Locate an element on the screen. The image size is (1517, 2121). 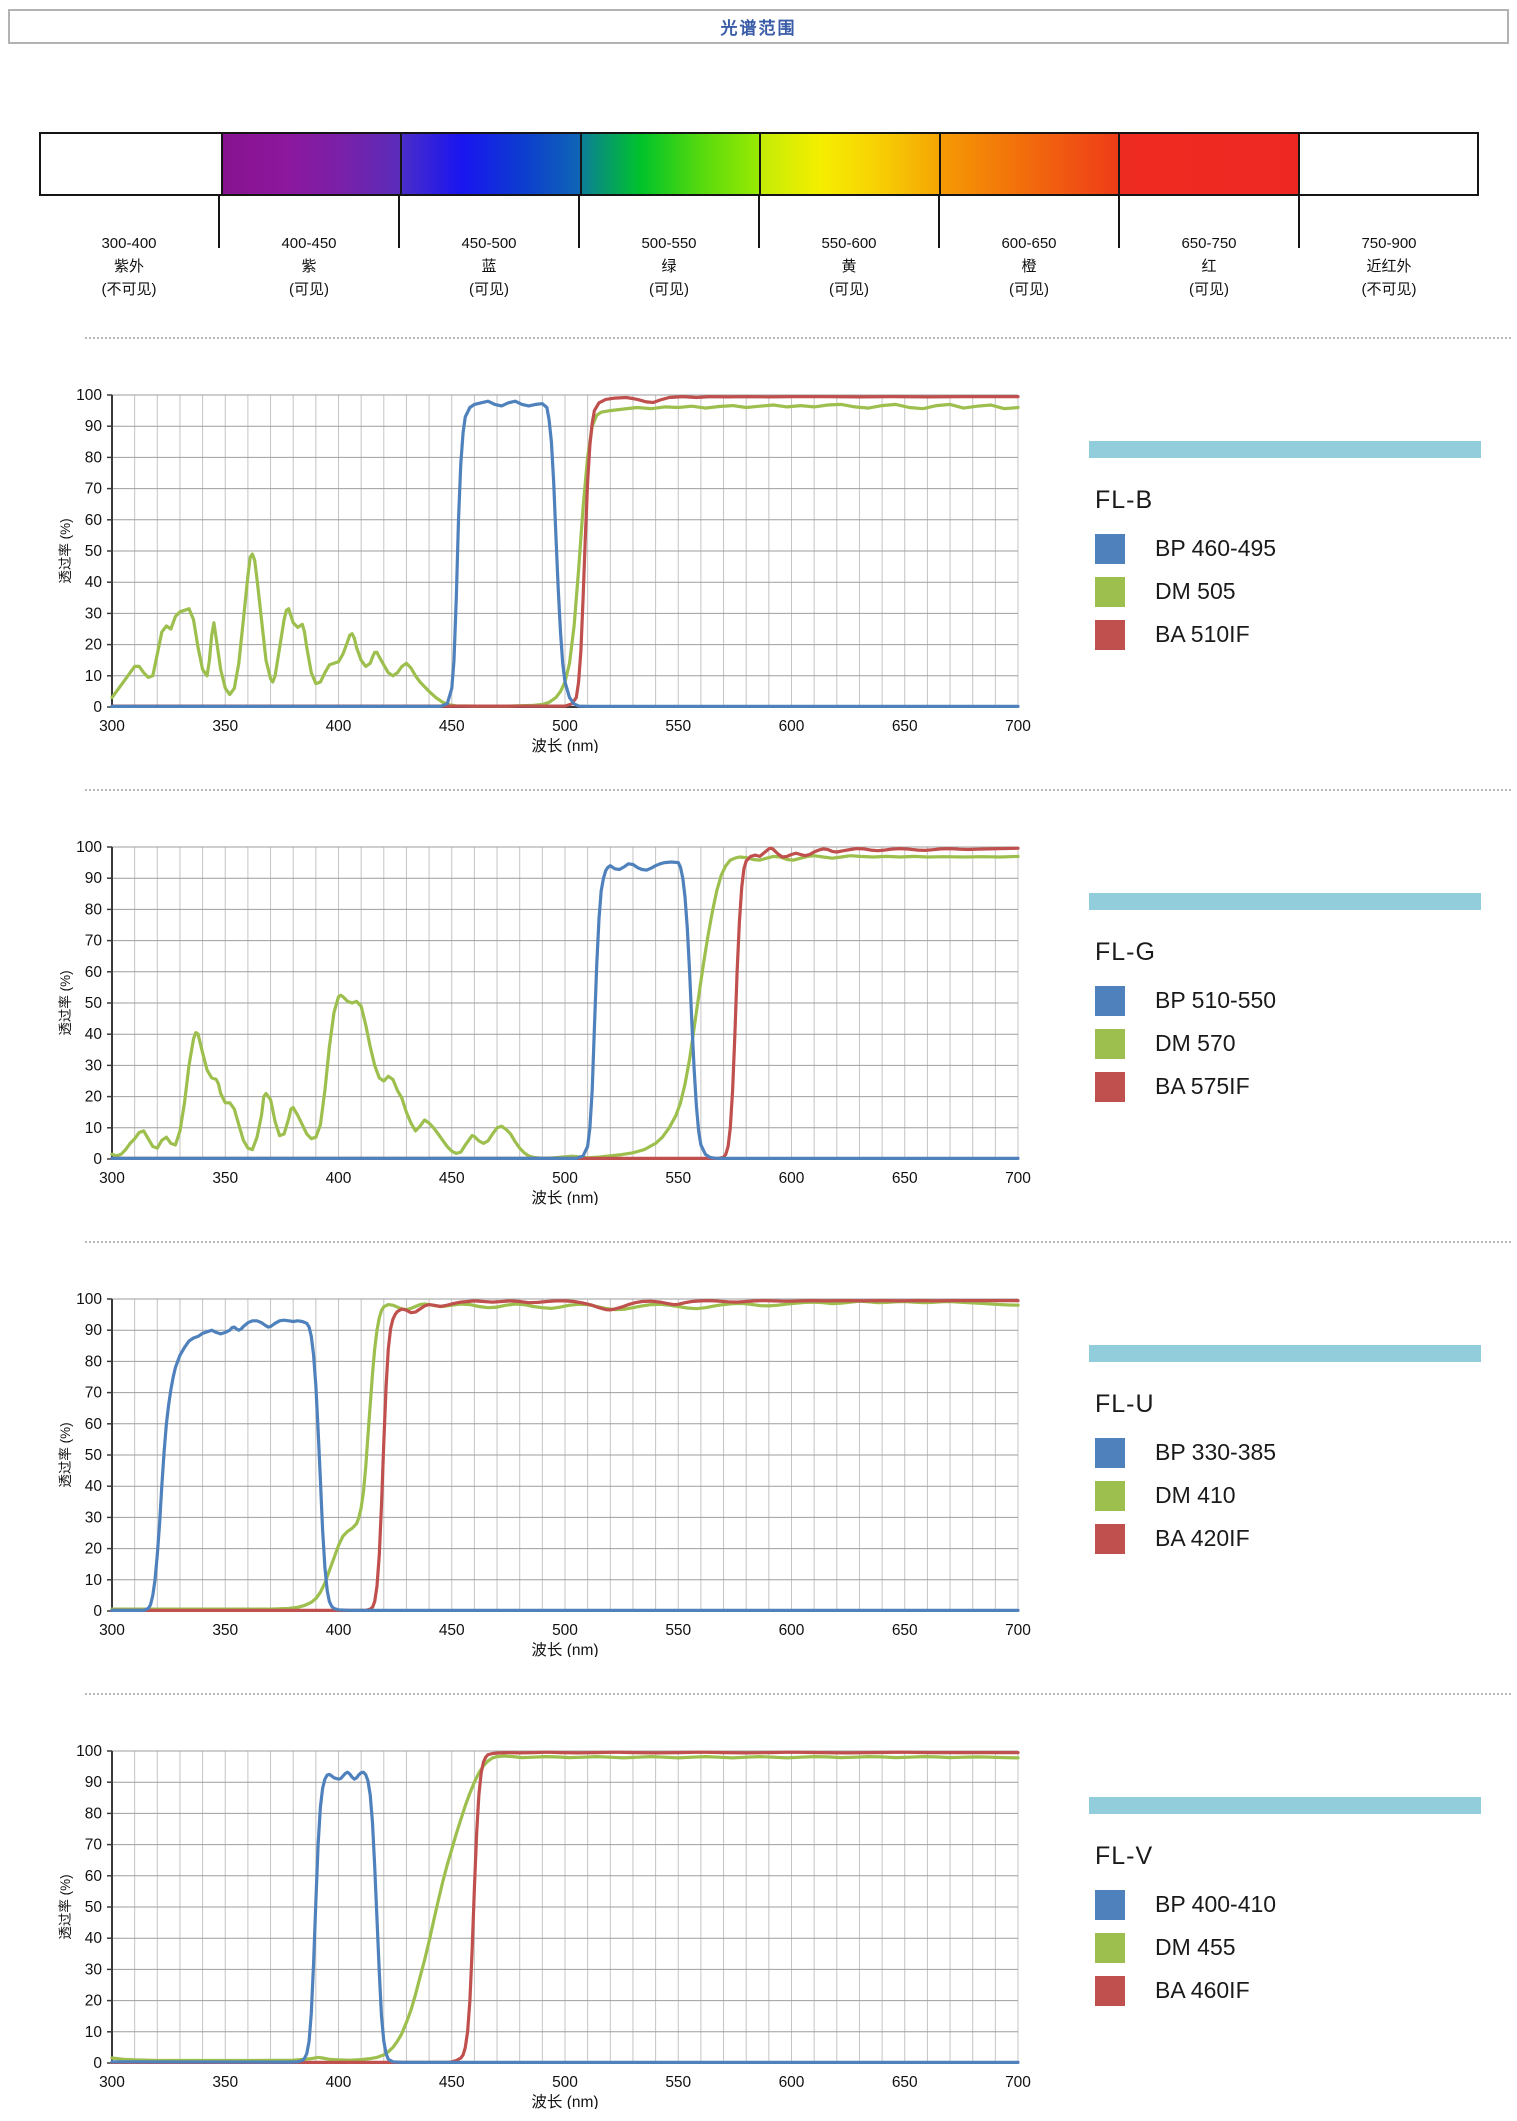
spectrum-name-text: 近红外 is located at coordinates (1389, 266).